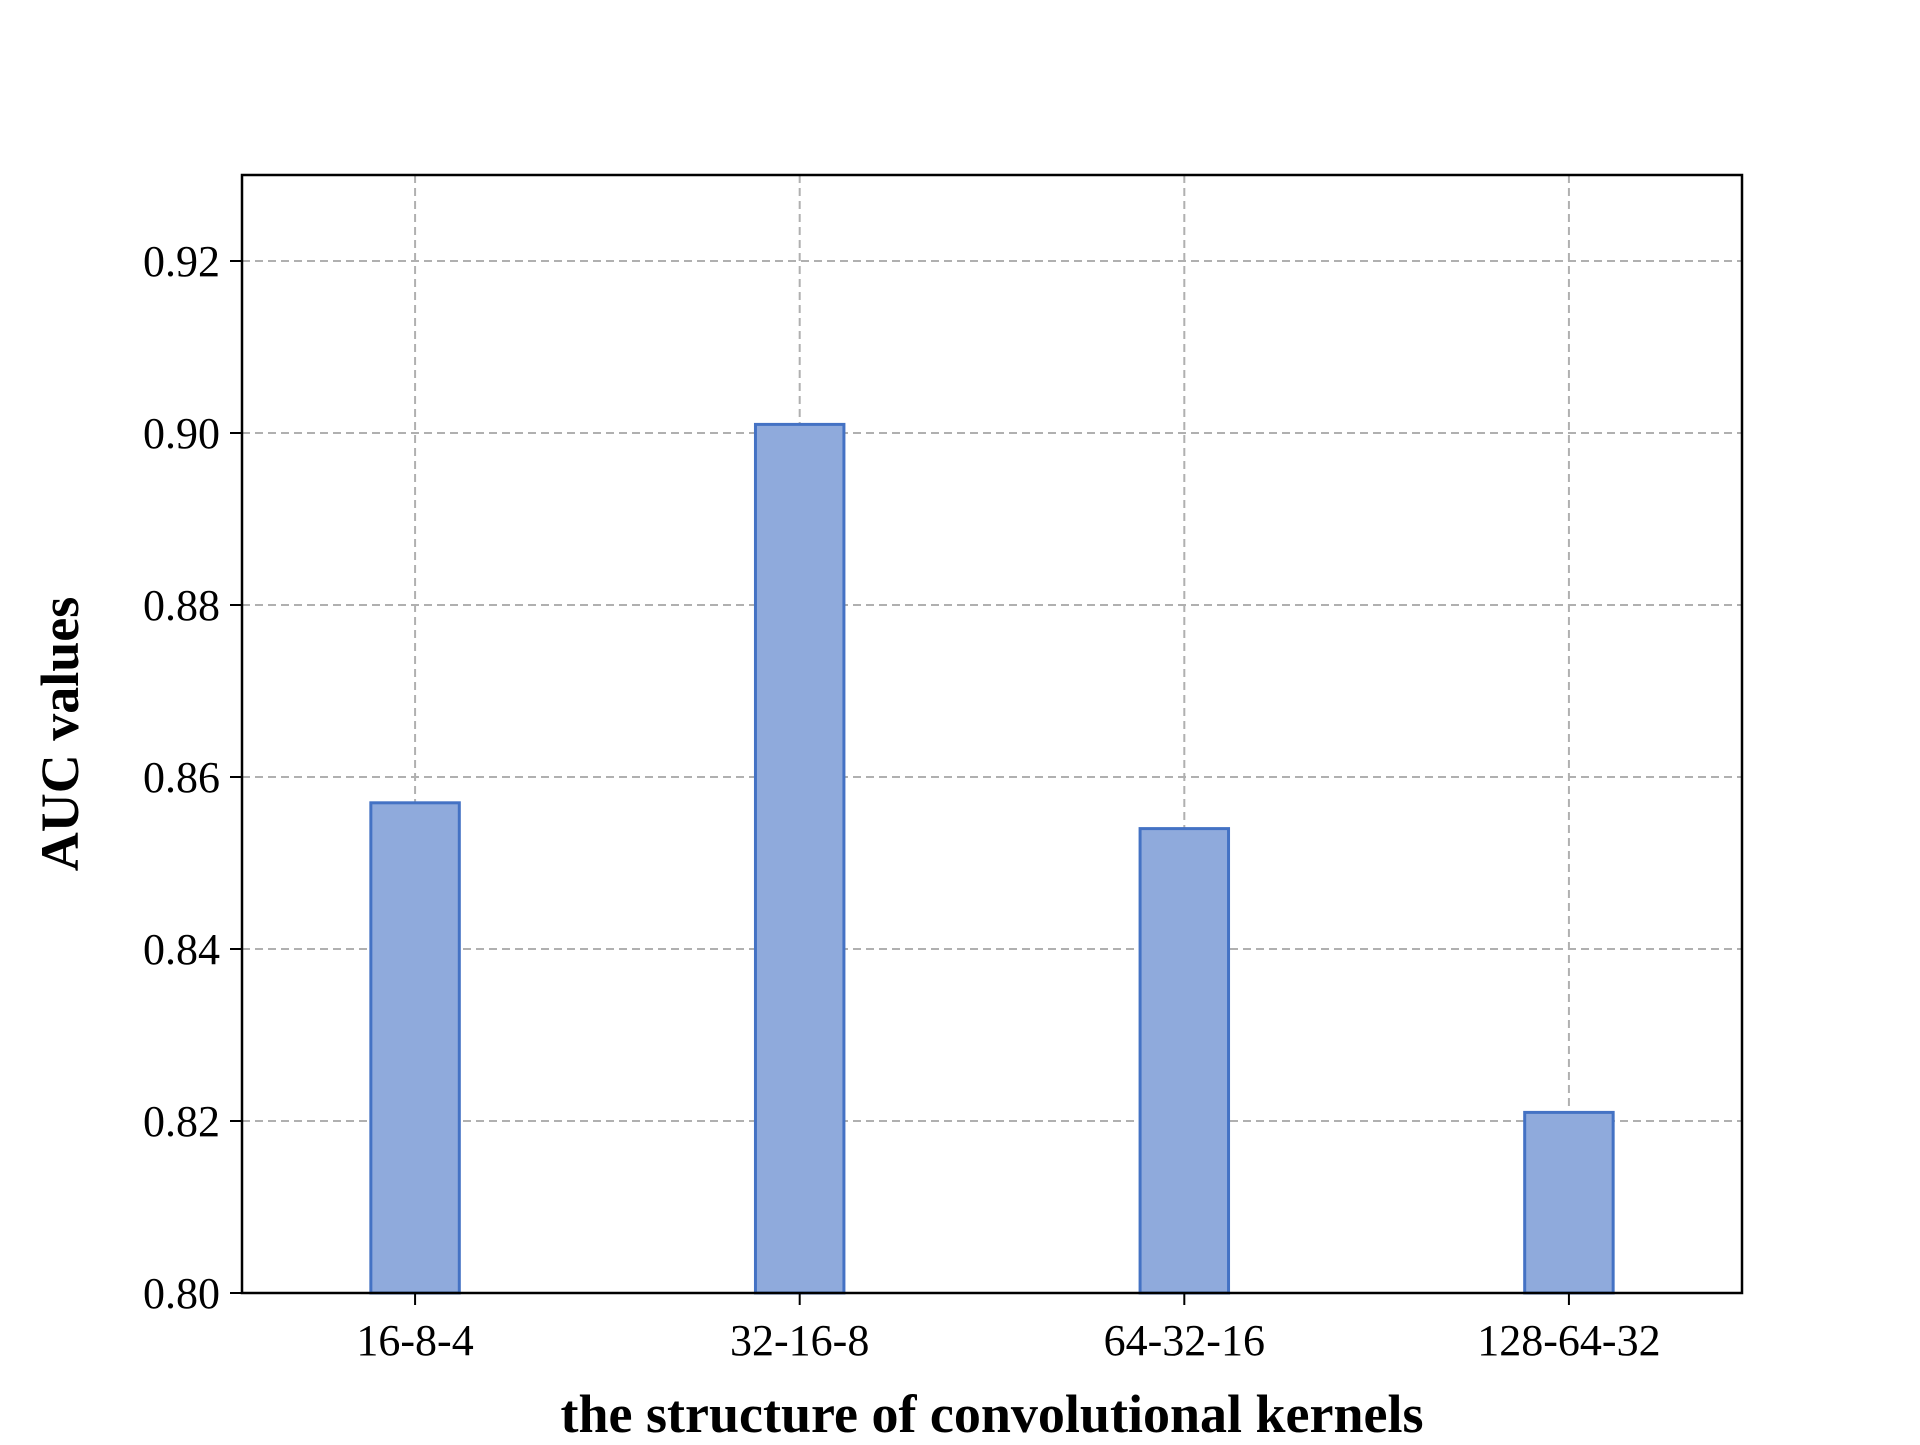 This screenshot has width=1920, height=1445. What do you see at coordinates (414, 1340) in the screenshot?
I see `x-tick-label: 16-8-4` at bounding box center [414, 1340].